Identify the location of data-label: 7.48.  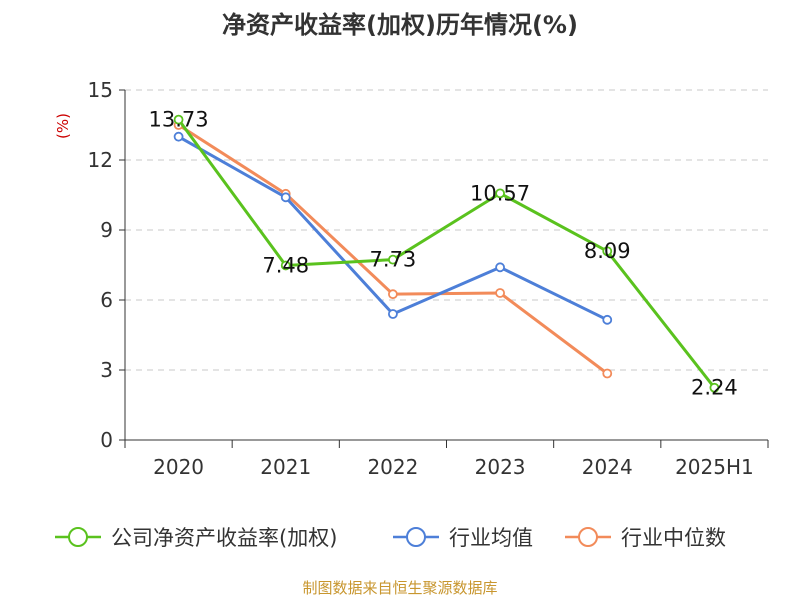
(285, 265).